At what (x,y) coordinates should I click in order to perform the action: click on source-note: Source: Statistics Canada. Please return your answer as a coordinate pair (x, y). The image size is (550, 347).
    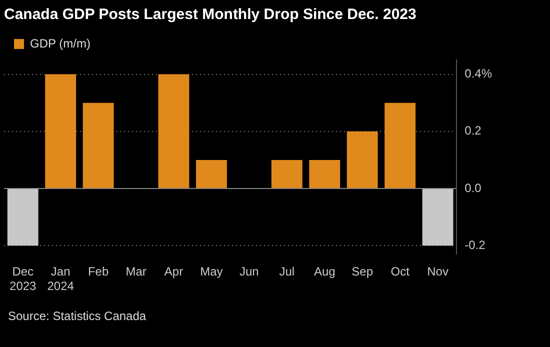
    Looking at the image, I should click on (77, 316).